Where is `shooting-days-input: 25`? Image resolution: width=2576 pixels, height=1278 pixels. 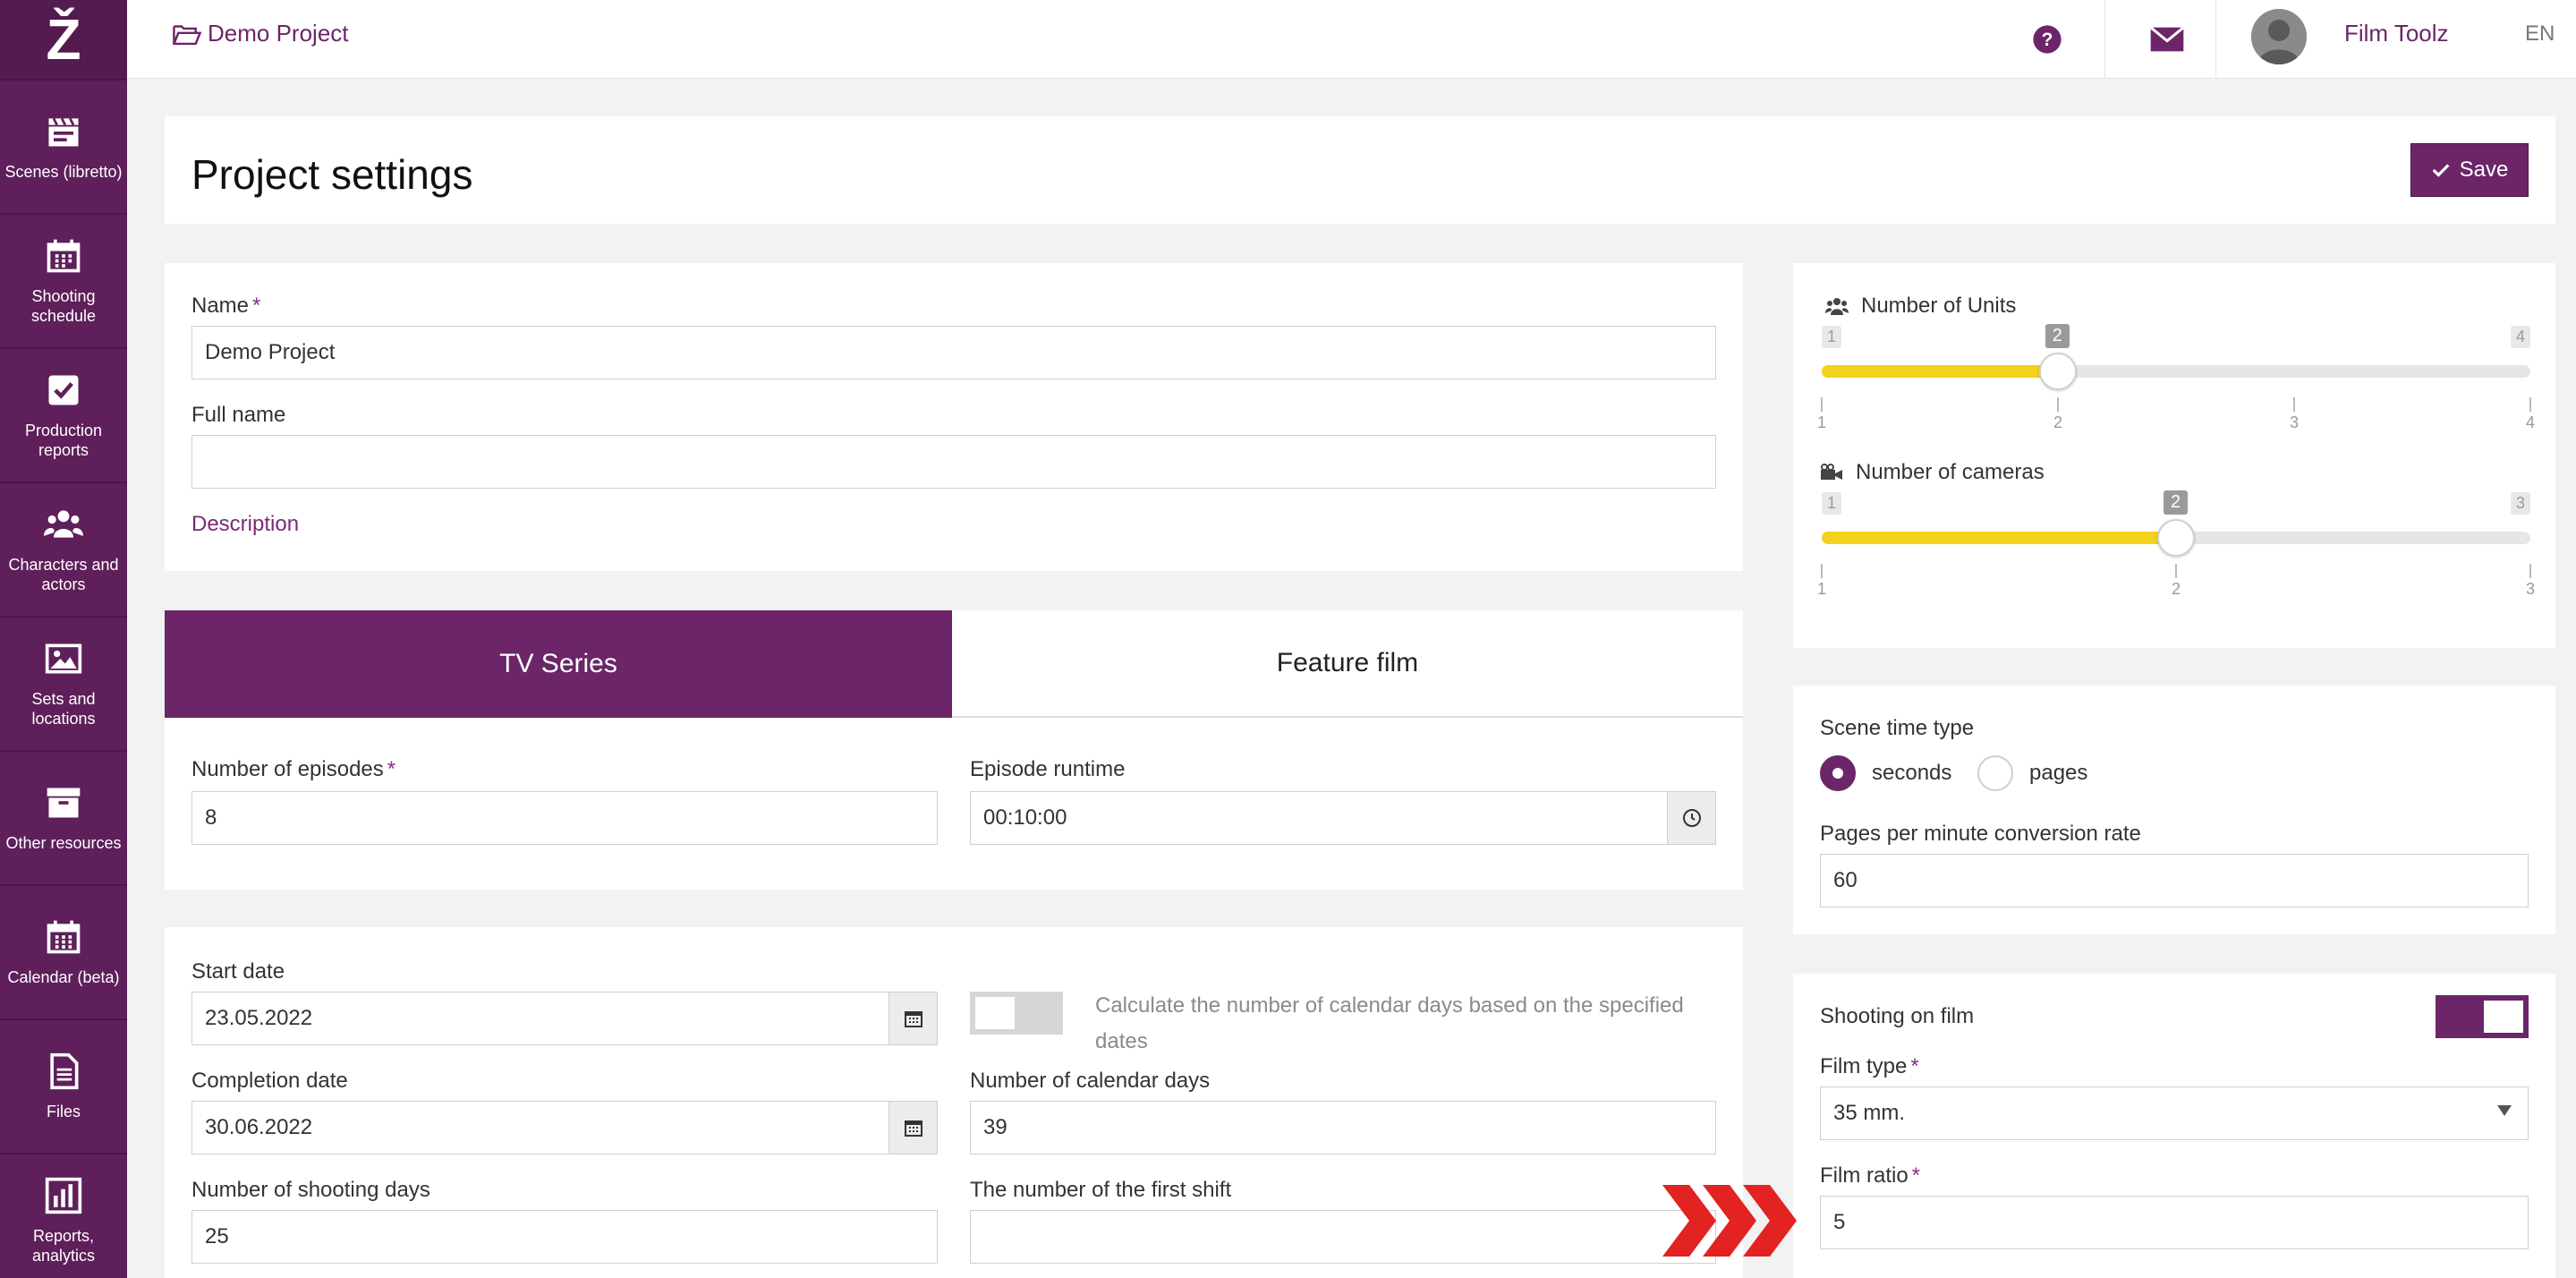 shooting-days-input: 25 is located at coordinates (564, 1237).